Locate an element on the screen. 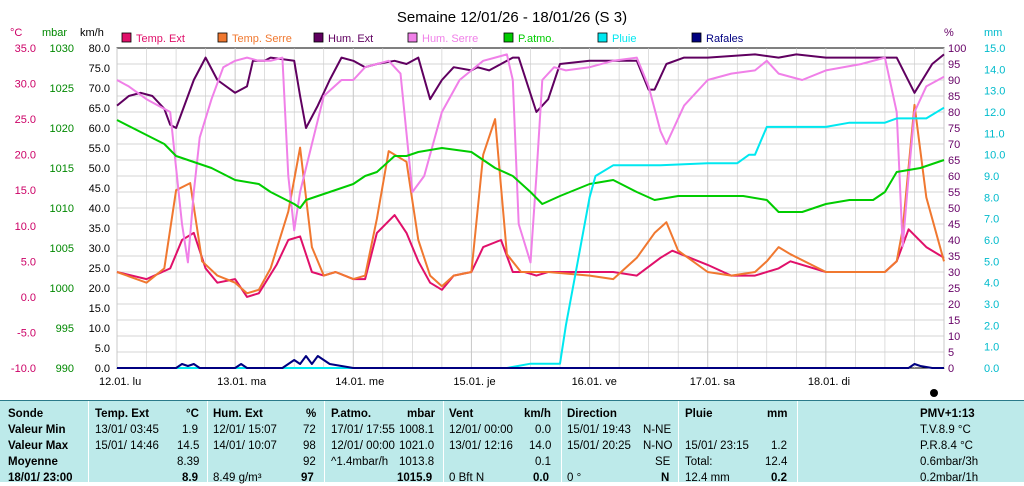  humidity-tick-label: 40 is located at coordinates (954, 241).